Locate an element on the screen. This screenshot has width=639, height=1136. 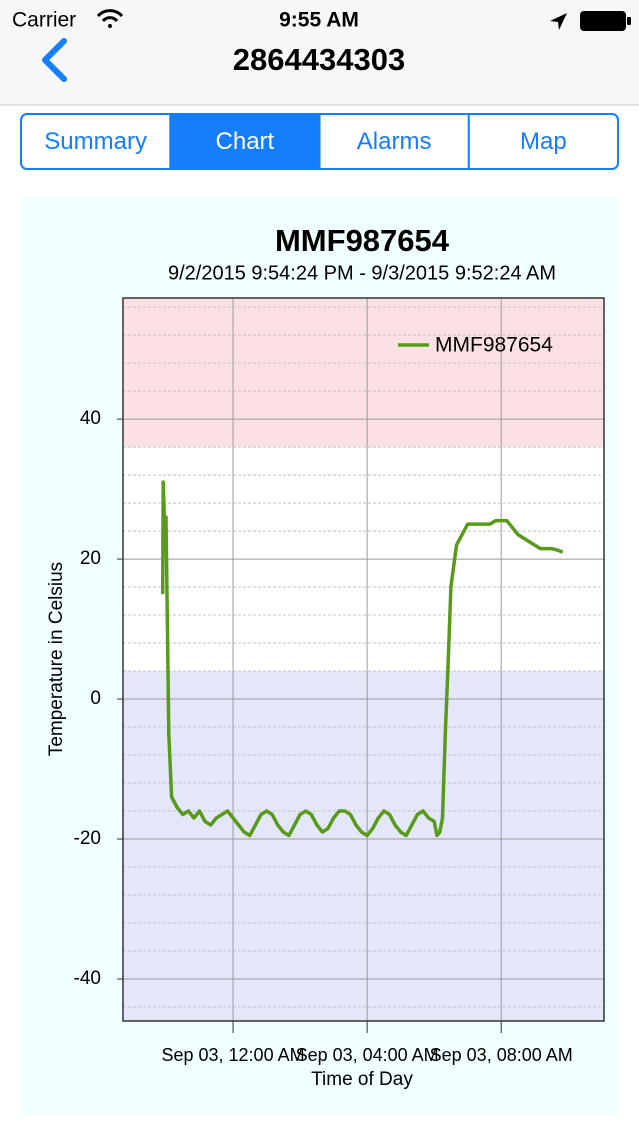
y-tick-label: -40 is located at coordinates (87, 978).